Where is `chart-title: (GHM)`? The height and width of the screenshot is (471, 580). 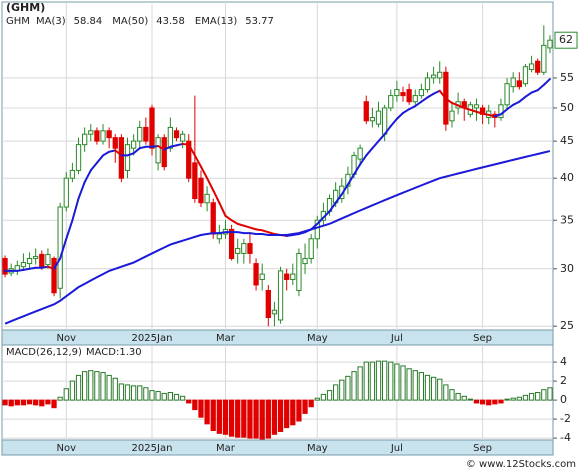 chart-title: (GHM) is located at coordinates (25, 7).